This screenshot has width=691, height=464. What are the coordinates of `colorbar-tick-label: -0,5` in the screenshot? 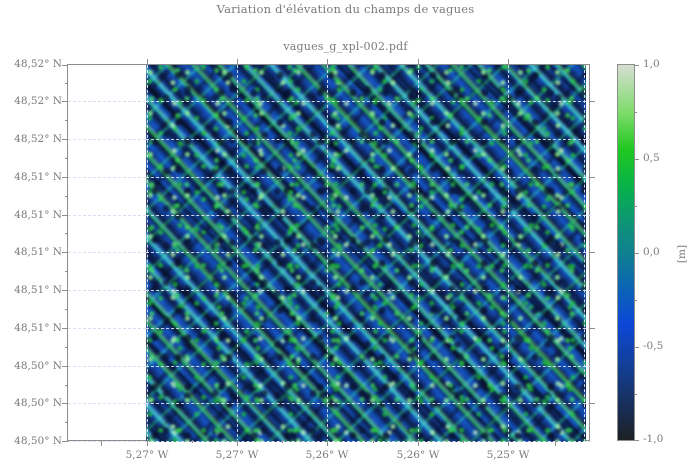 It's located at (653, 346).